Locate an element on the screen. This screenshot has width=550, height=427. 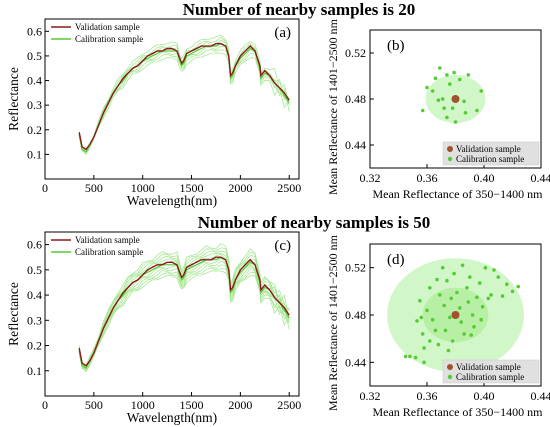
top-title: Number of nearby samples is 20 is located at coordinates (299, 9).